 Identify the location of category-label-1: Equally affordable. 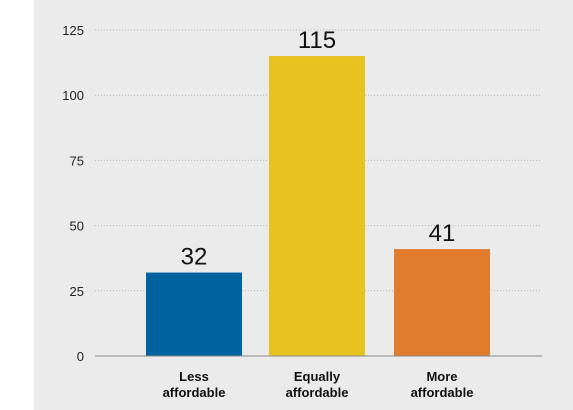
(317, 384).